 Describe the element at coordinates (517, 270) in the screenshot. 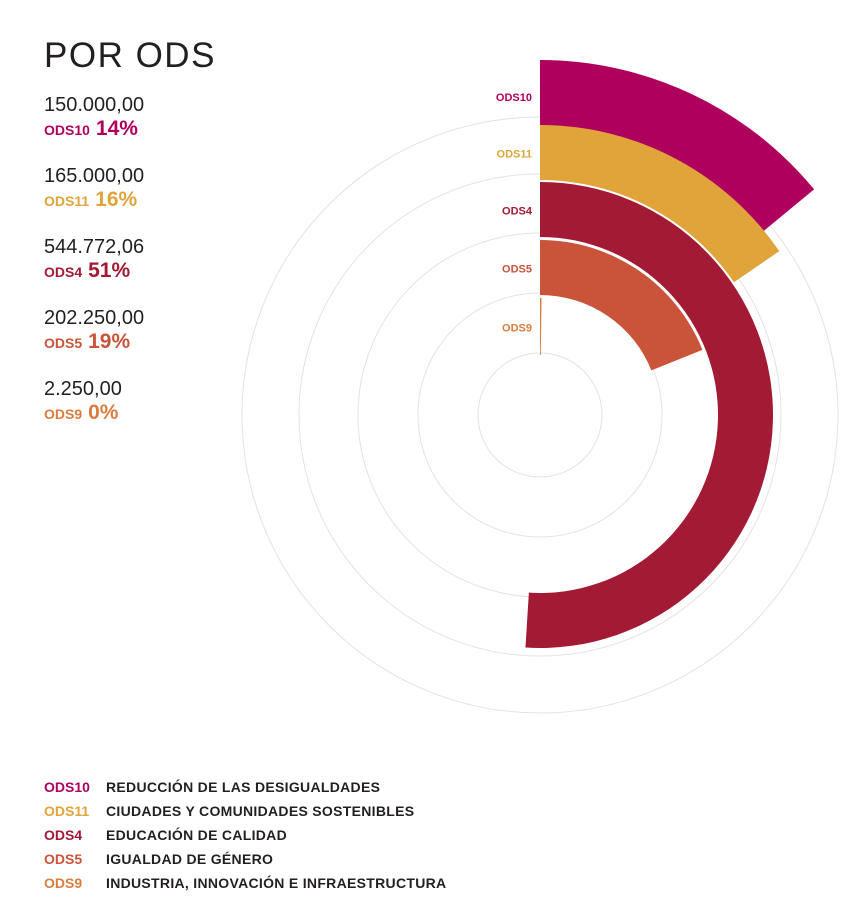

I see `bar-label-ods5: ODS5` at that location.